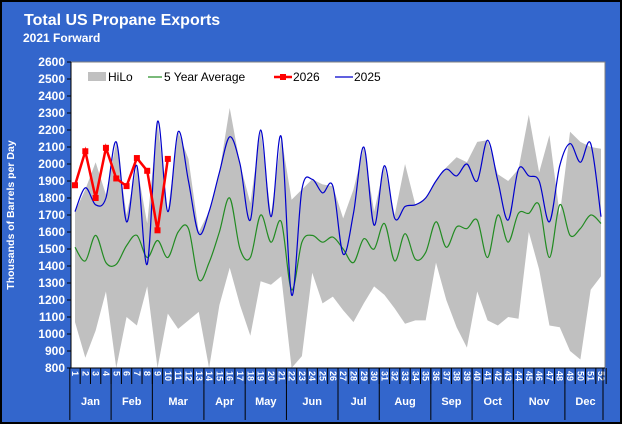 Image resolution: width=622 pixels, height=424 pixels. Describe the element at coordinates (51, 283) in the screenshot. I see `y-tick-label: 1300` at that location.